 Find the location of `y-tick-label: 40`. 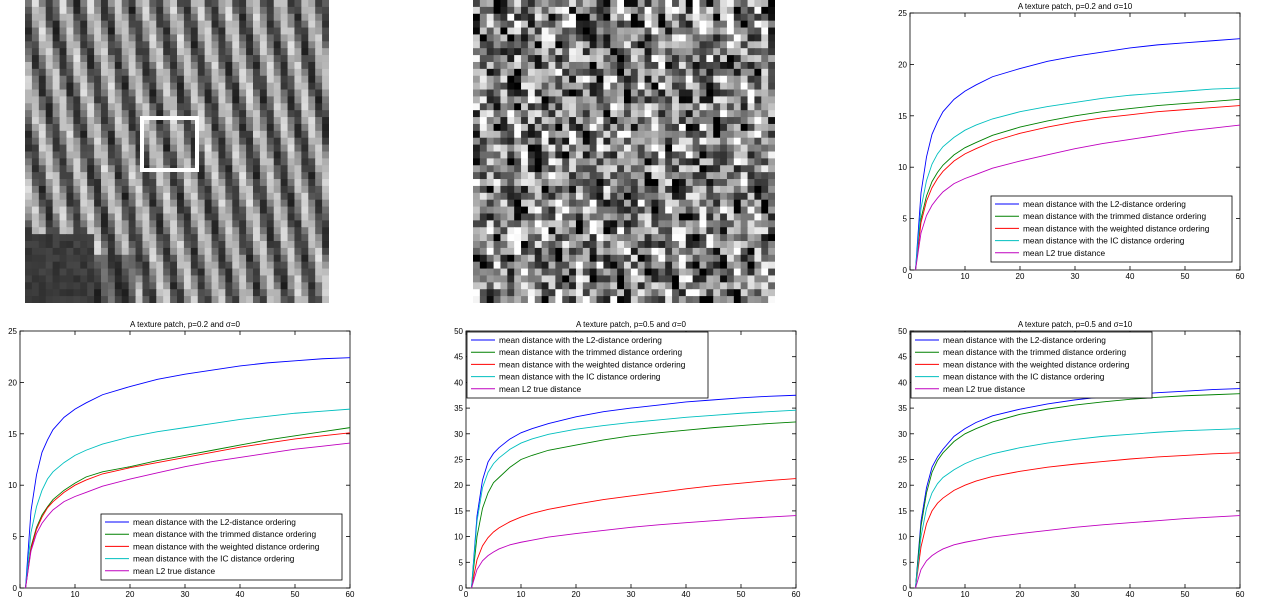

y-tick-label: 40 is located at coordinates (458, 382).